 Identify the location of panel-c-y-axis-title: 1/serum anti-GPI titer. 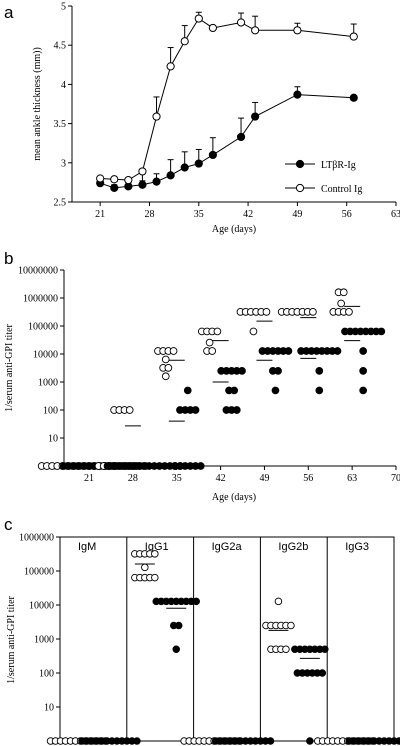
(11, 639).